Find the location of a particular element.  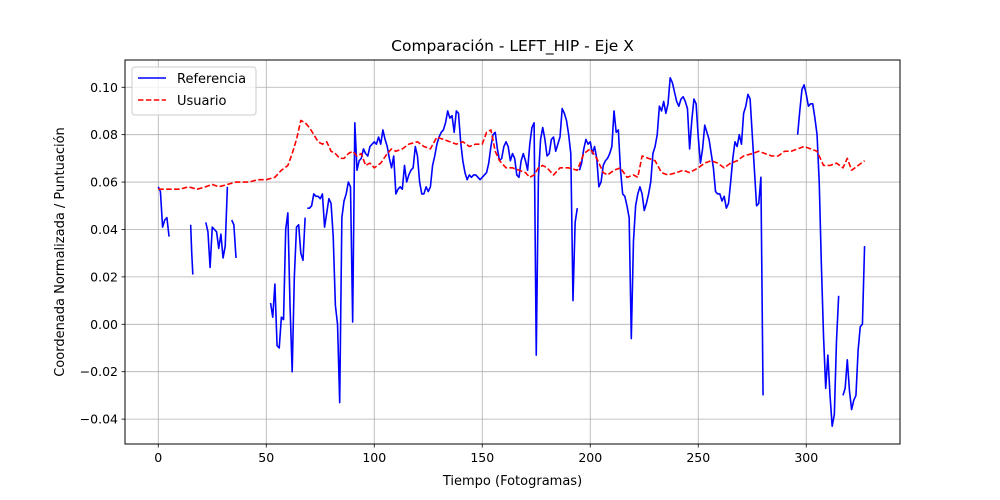

x-tick-label: 50 is located at coordinates (266, 457).